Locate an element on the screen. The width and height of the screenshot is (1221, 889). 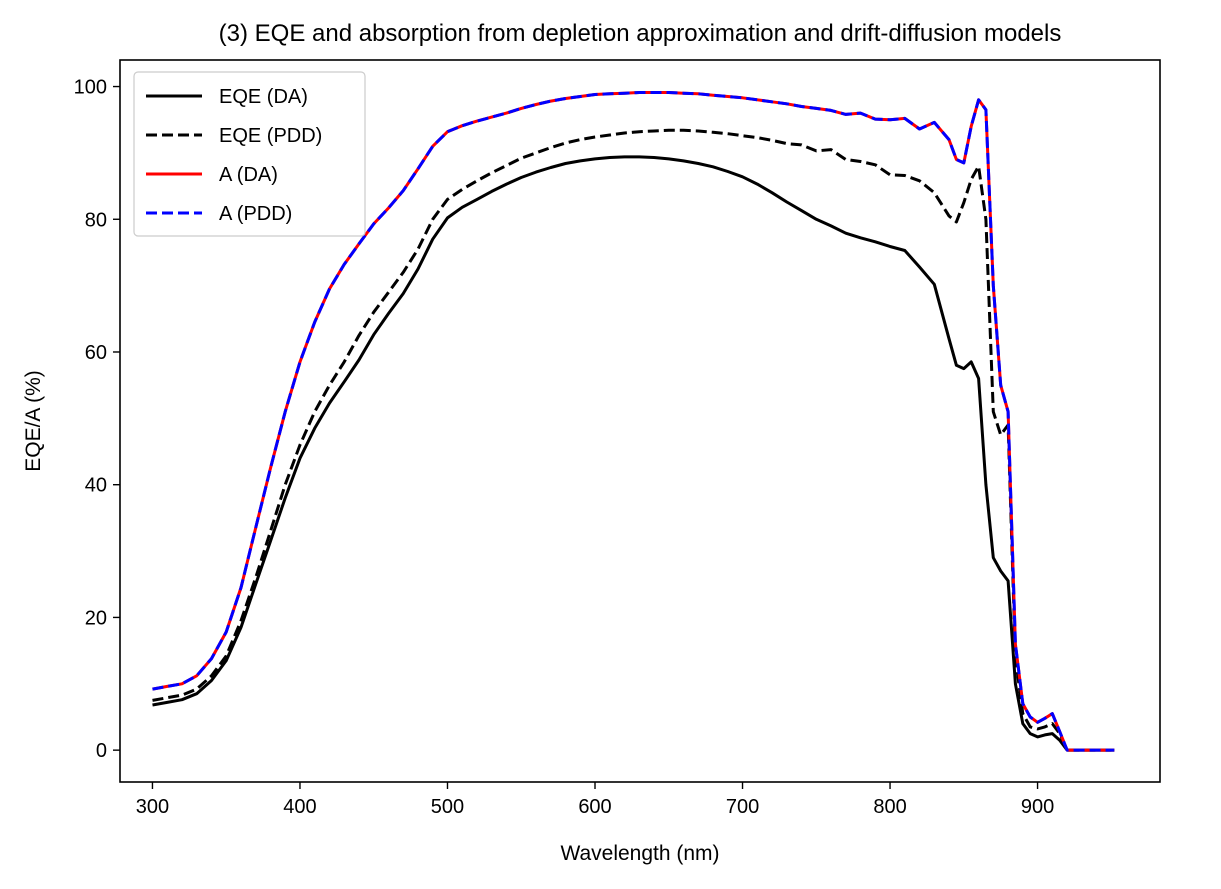
legend: EQE (DA) EQE (PDD) A (DA) A (PDD) is located at coordinates (249, 154).